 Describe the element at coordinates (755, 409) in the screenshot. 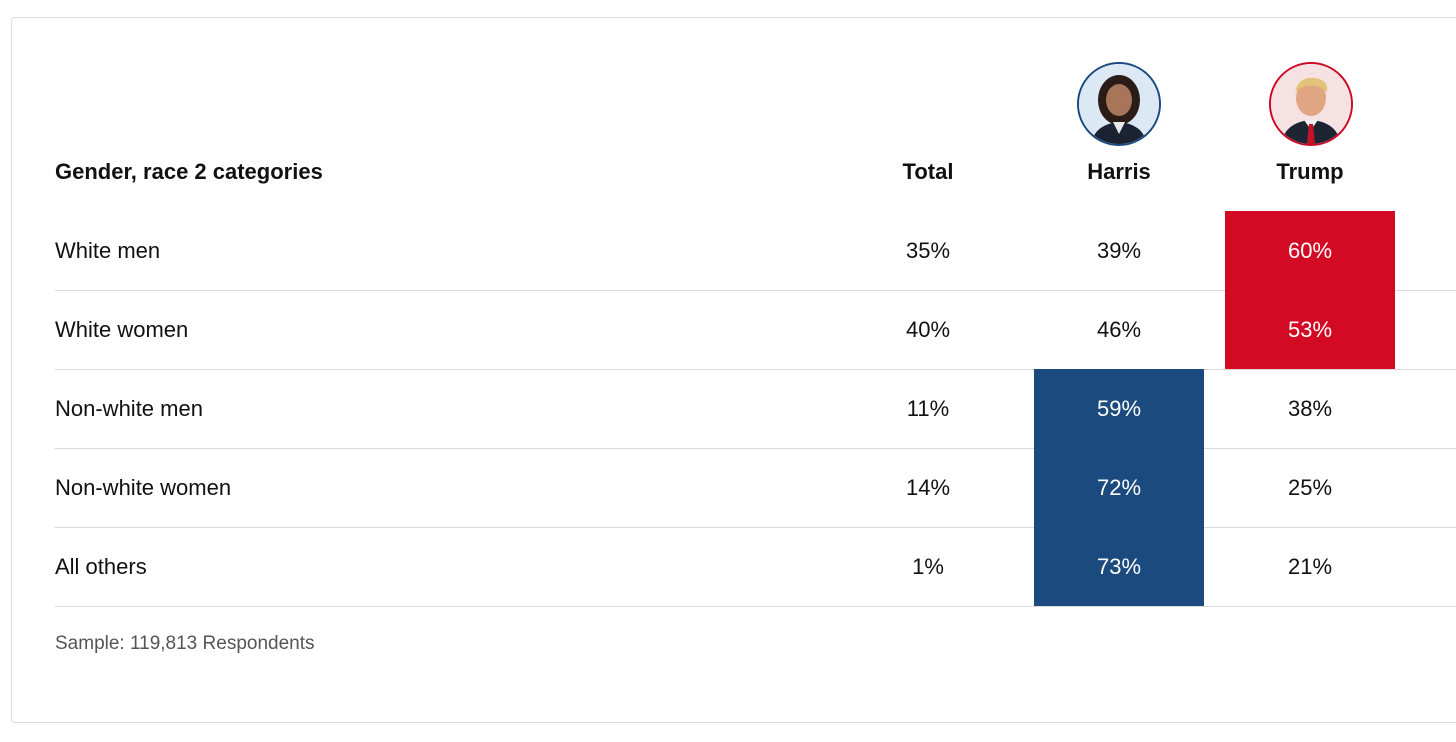

I see `table-row: Non-white men 11% 59% 38%` at that location.